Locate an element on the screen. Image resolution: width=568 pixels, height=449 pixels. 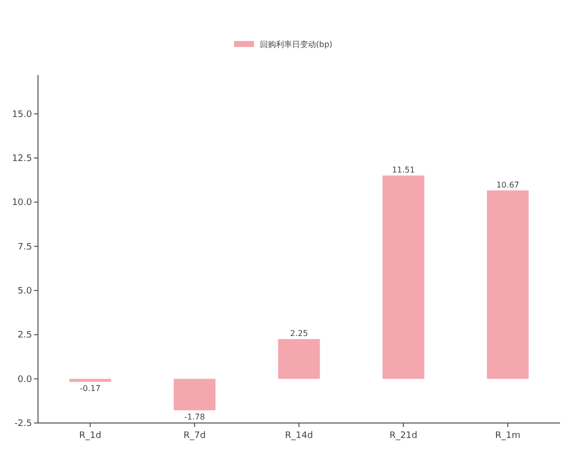
y-tick-label: 5.0 is located at coordinates (25, 291).